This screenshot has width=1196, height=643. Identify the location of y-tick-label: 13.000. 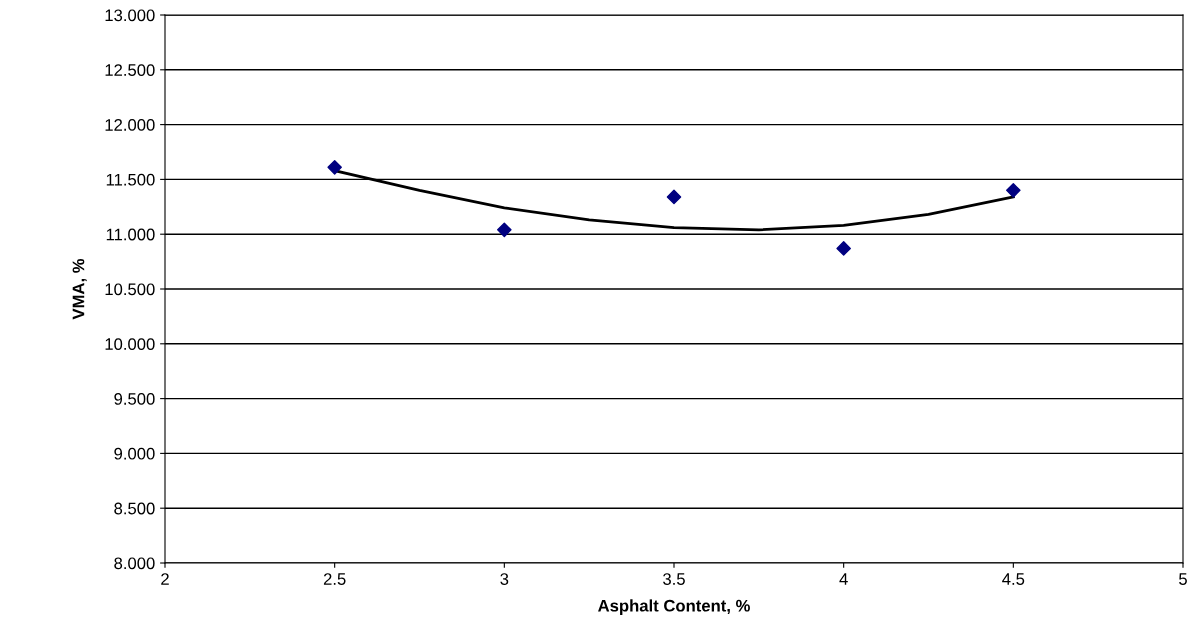
(130, 15).